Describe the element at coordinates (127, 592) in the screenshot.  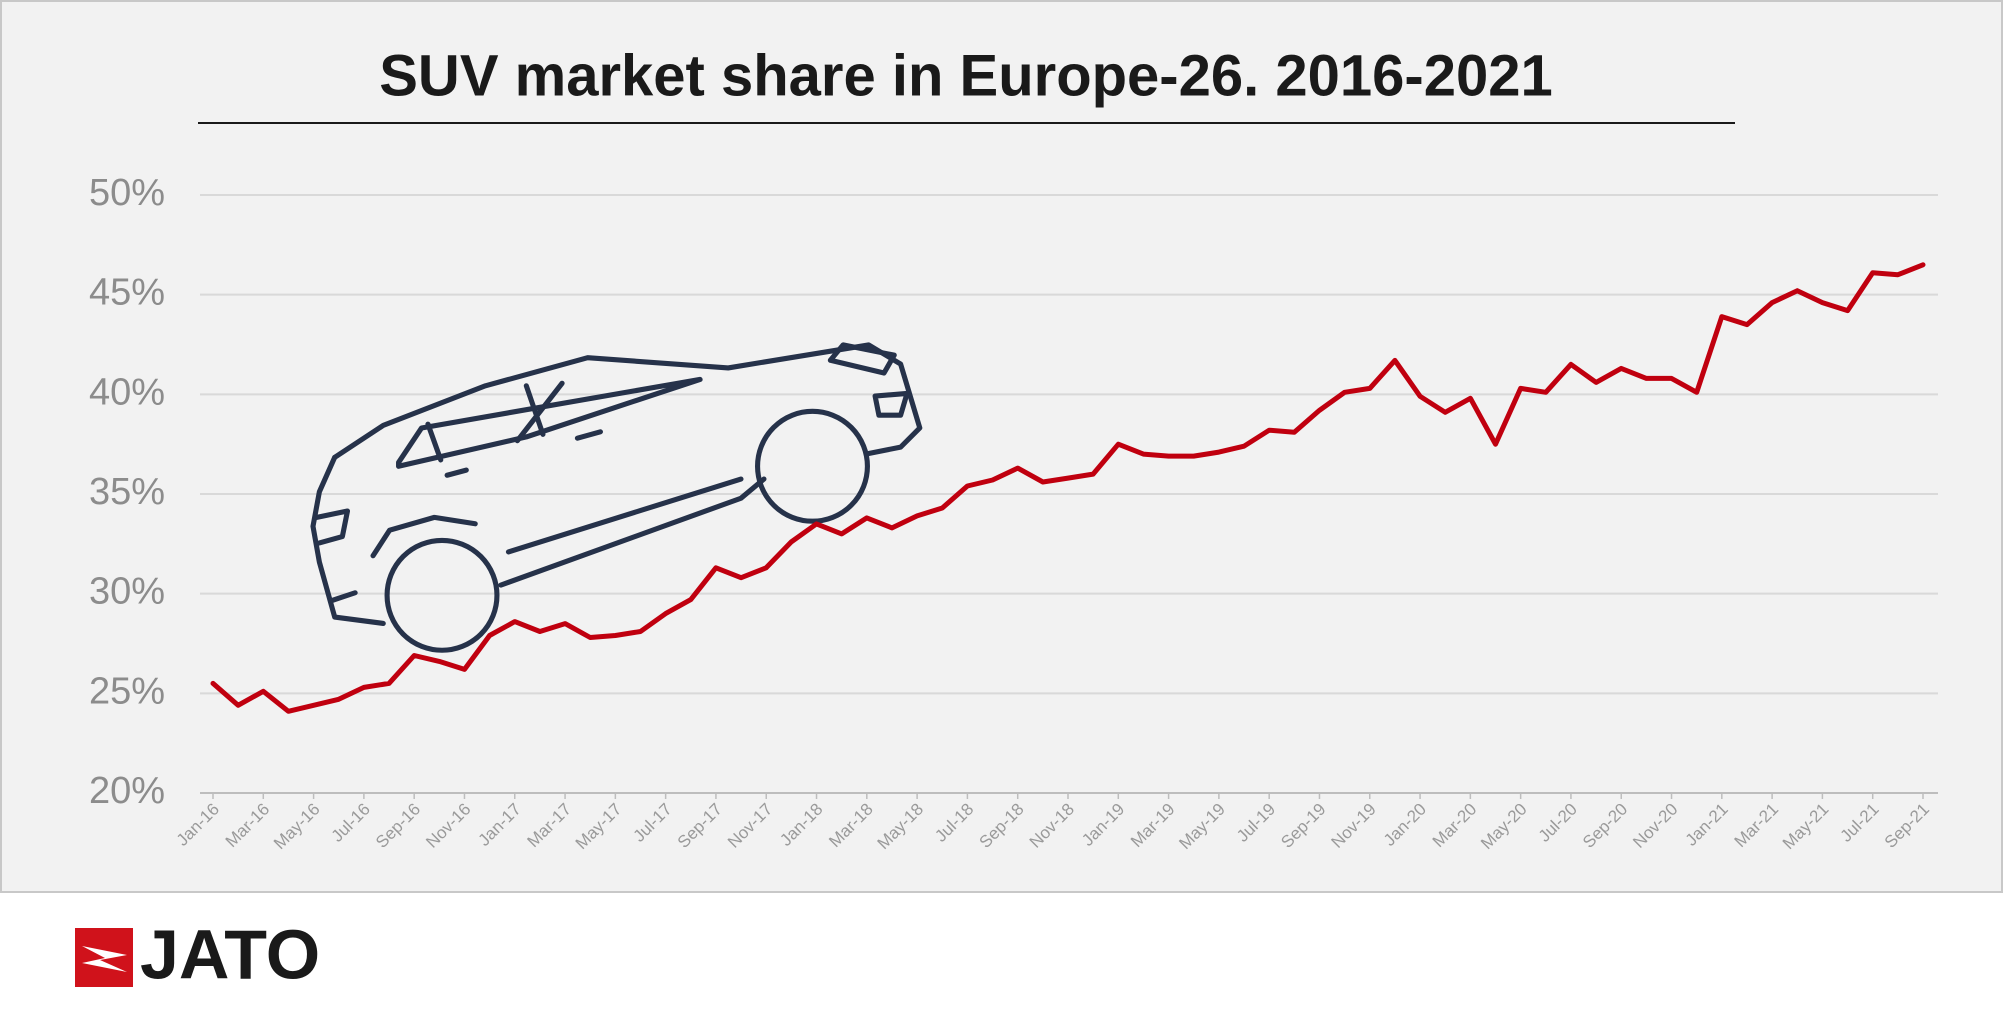
I see `y-tick-label: 30%` at that location.